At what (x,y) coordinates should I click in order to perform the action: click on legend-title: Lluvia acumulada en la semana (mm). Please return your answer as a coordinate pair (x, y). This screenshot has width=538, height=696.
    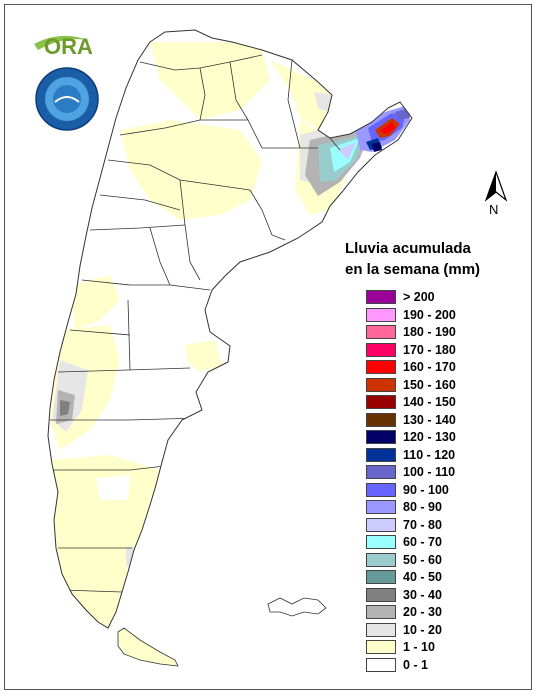
    Looking at the image, I should click on (435, 259).